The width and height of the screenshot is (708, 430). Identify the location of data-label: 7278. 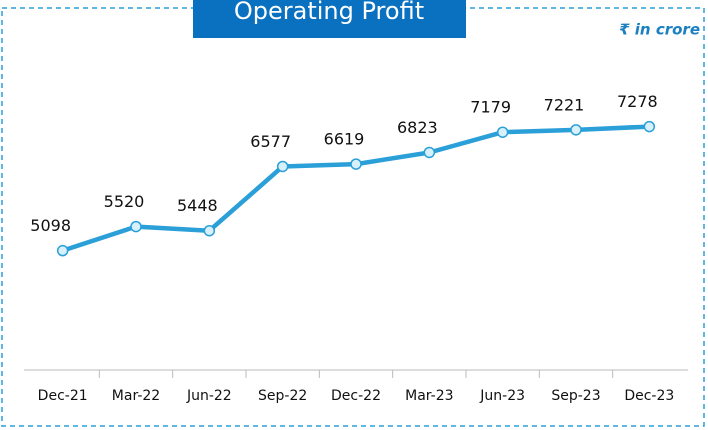
(637, 101).